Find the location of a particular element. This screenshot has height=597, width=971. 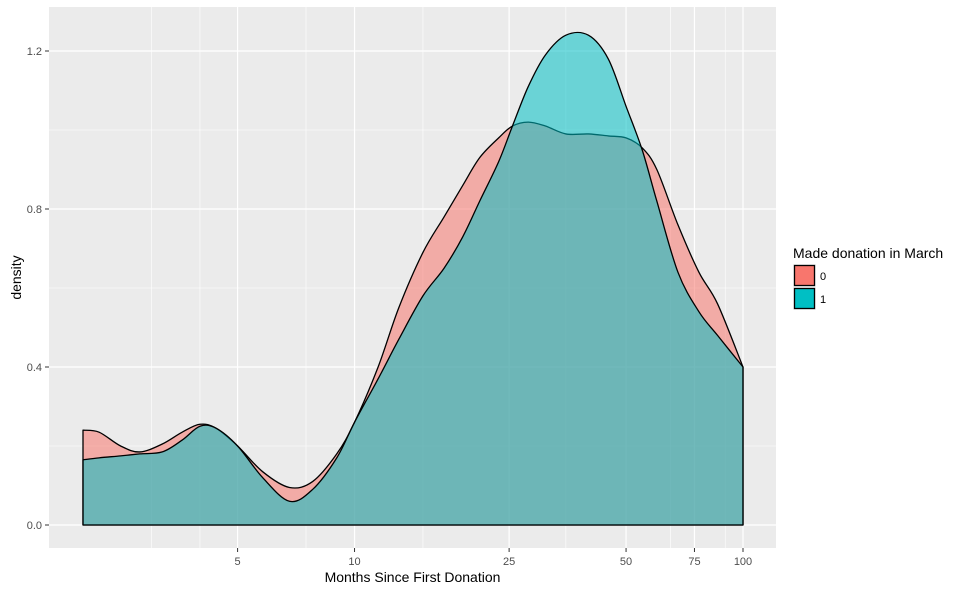

x-tick-label: 10 is located at coordinates (354, 562).